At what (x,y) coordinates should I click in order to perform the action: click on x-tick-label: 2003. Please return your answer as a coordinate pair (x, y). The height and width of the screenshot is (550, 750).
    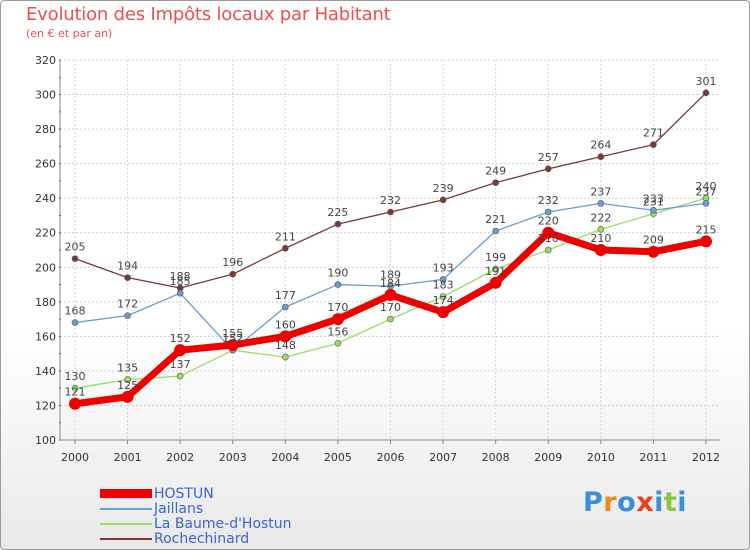
    Looking at the image, I should click on (233, 457).